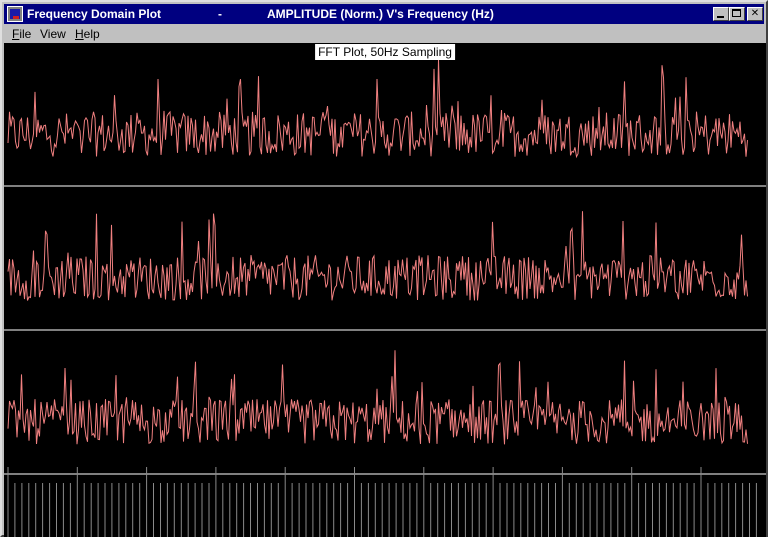 The height and width of the screenshot is (537, 768). I want to click on menu-file-accel: F, so click(16, 34).